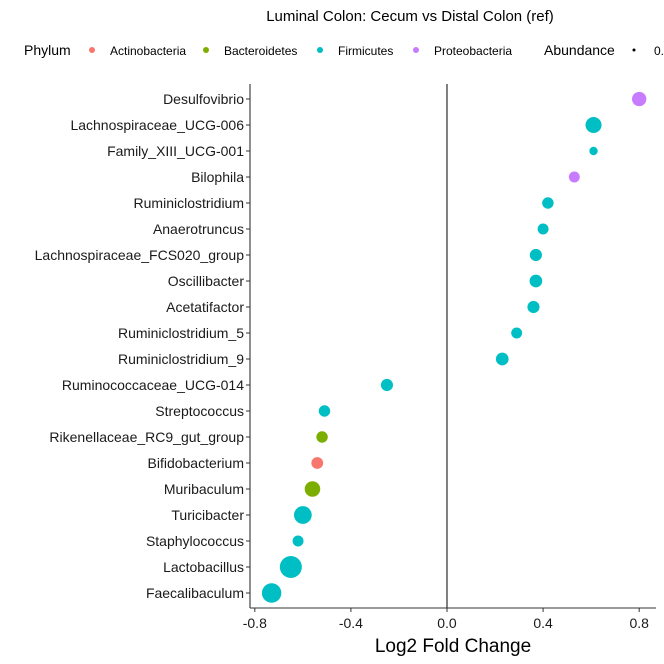 The image size is (664, 664). Describe the element at coordinates (320, 50) in the screenshot. I see `legend-key-firmicutes` at that location.